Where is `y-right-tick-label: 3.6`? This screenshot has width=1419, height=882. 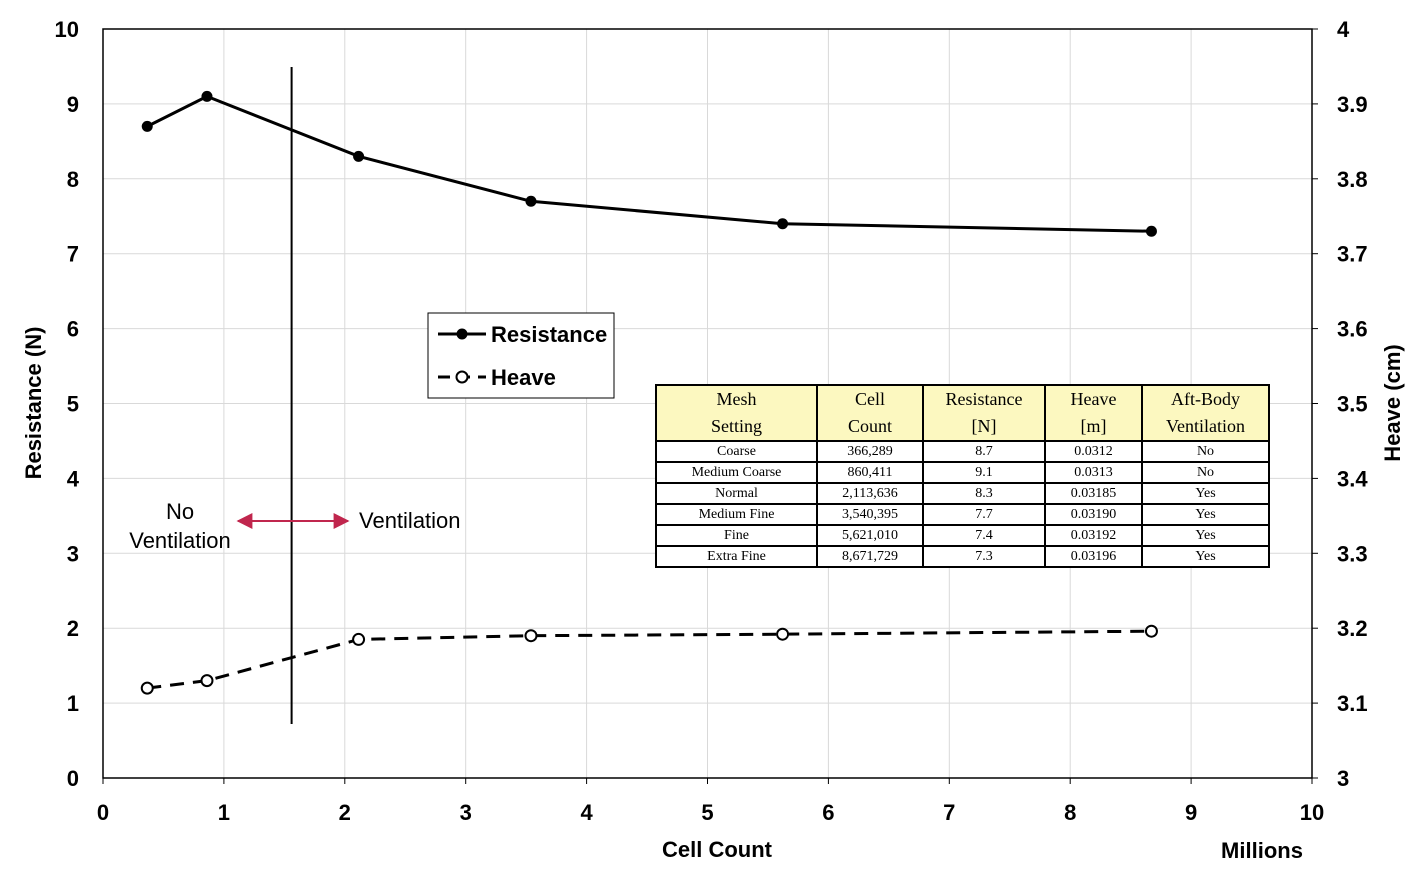
y-right-tick-label: 3.6 is located at coordinates (1352, 329).